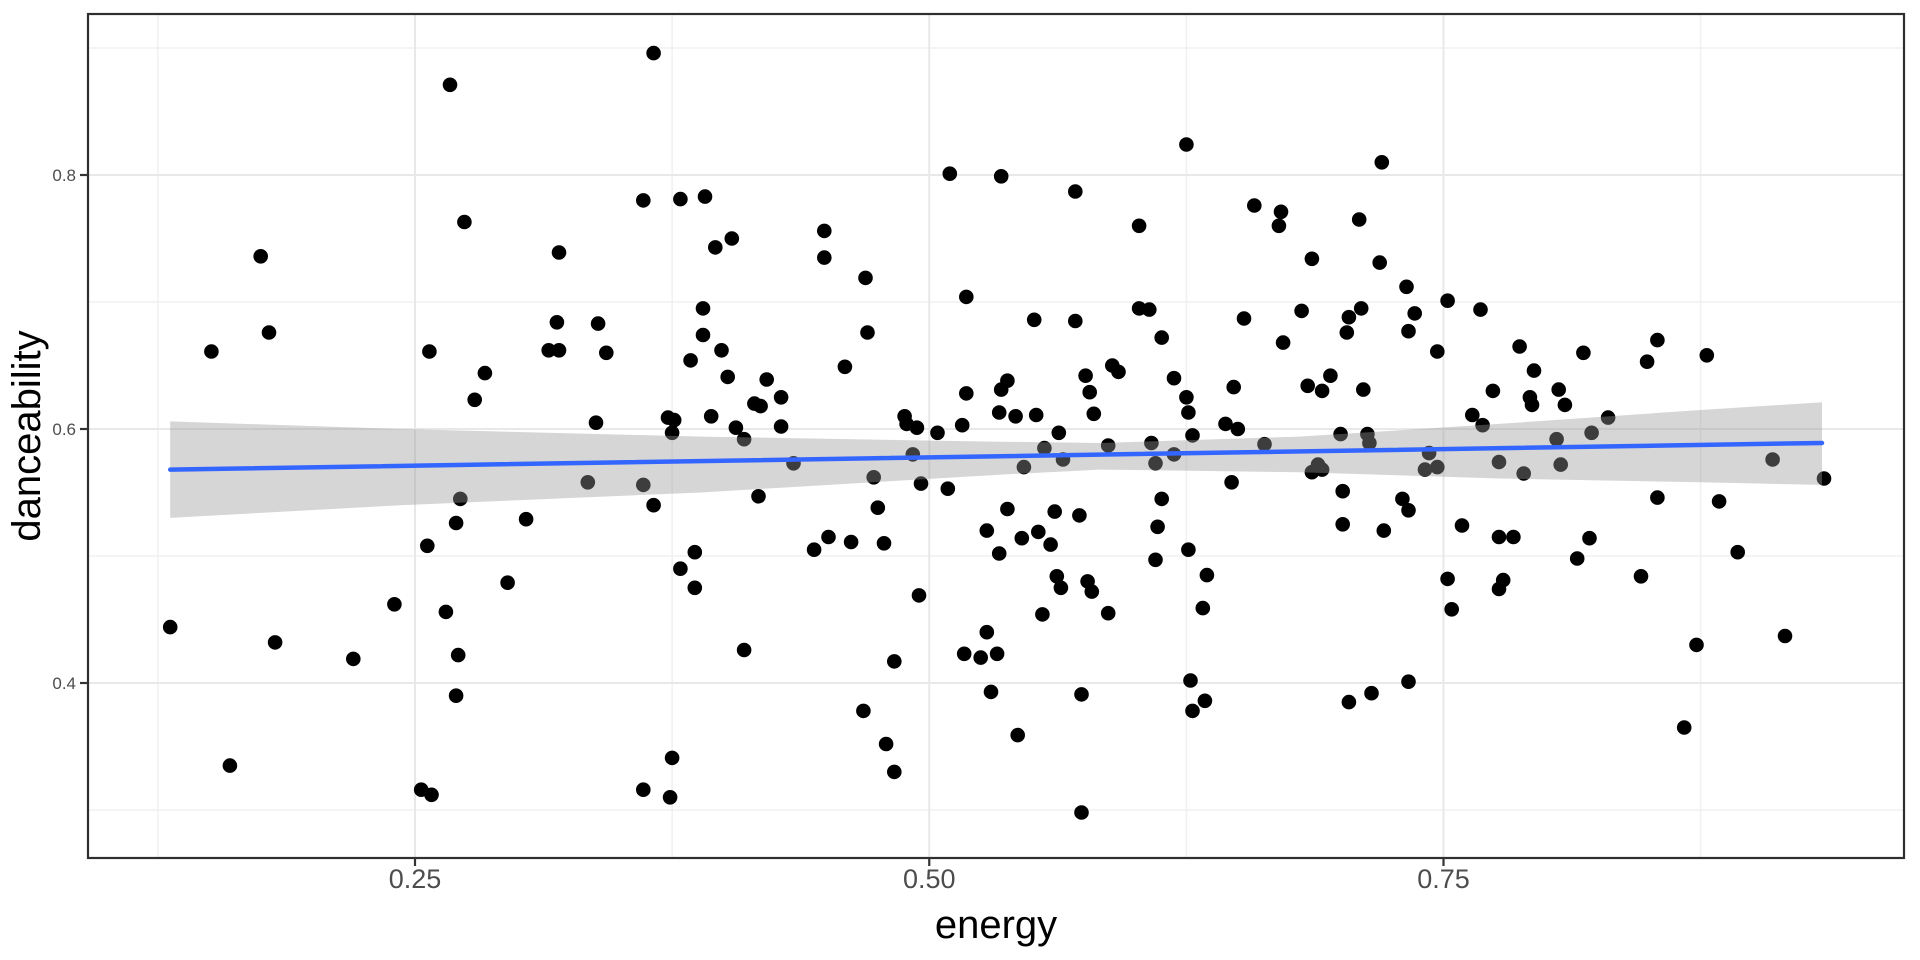 Image resolution: width=1920 pixels, height=960 pixels. I want to click on x-axis-title: energy, so click(996, 925).